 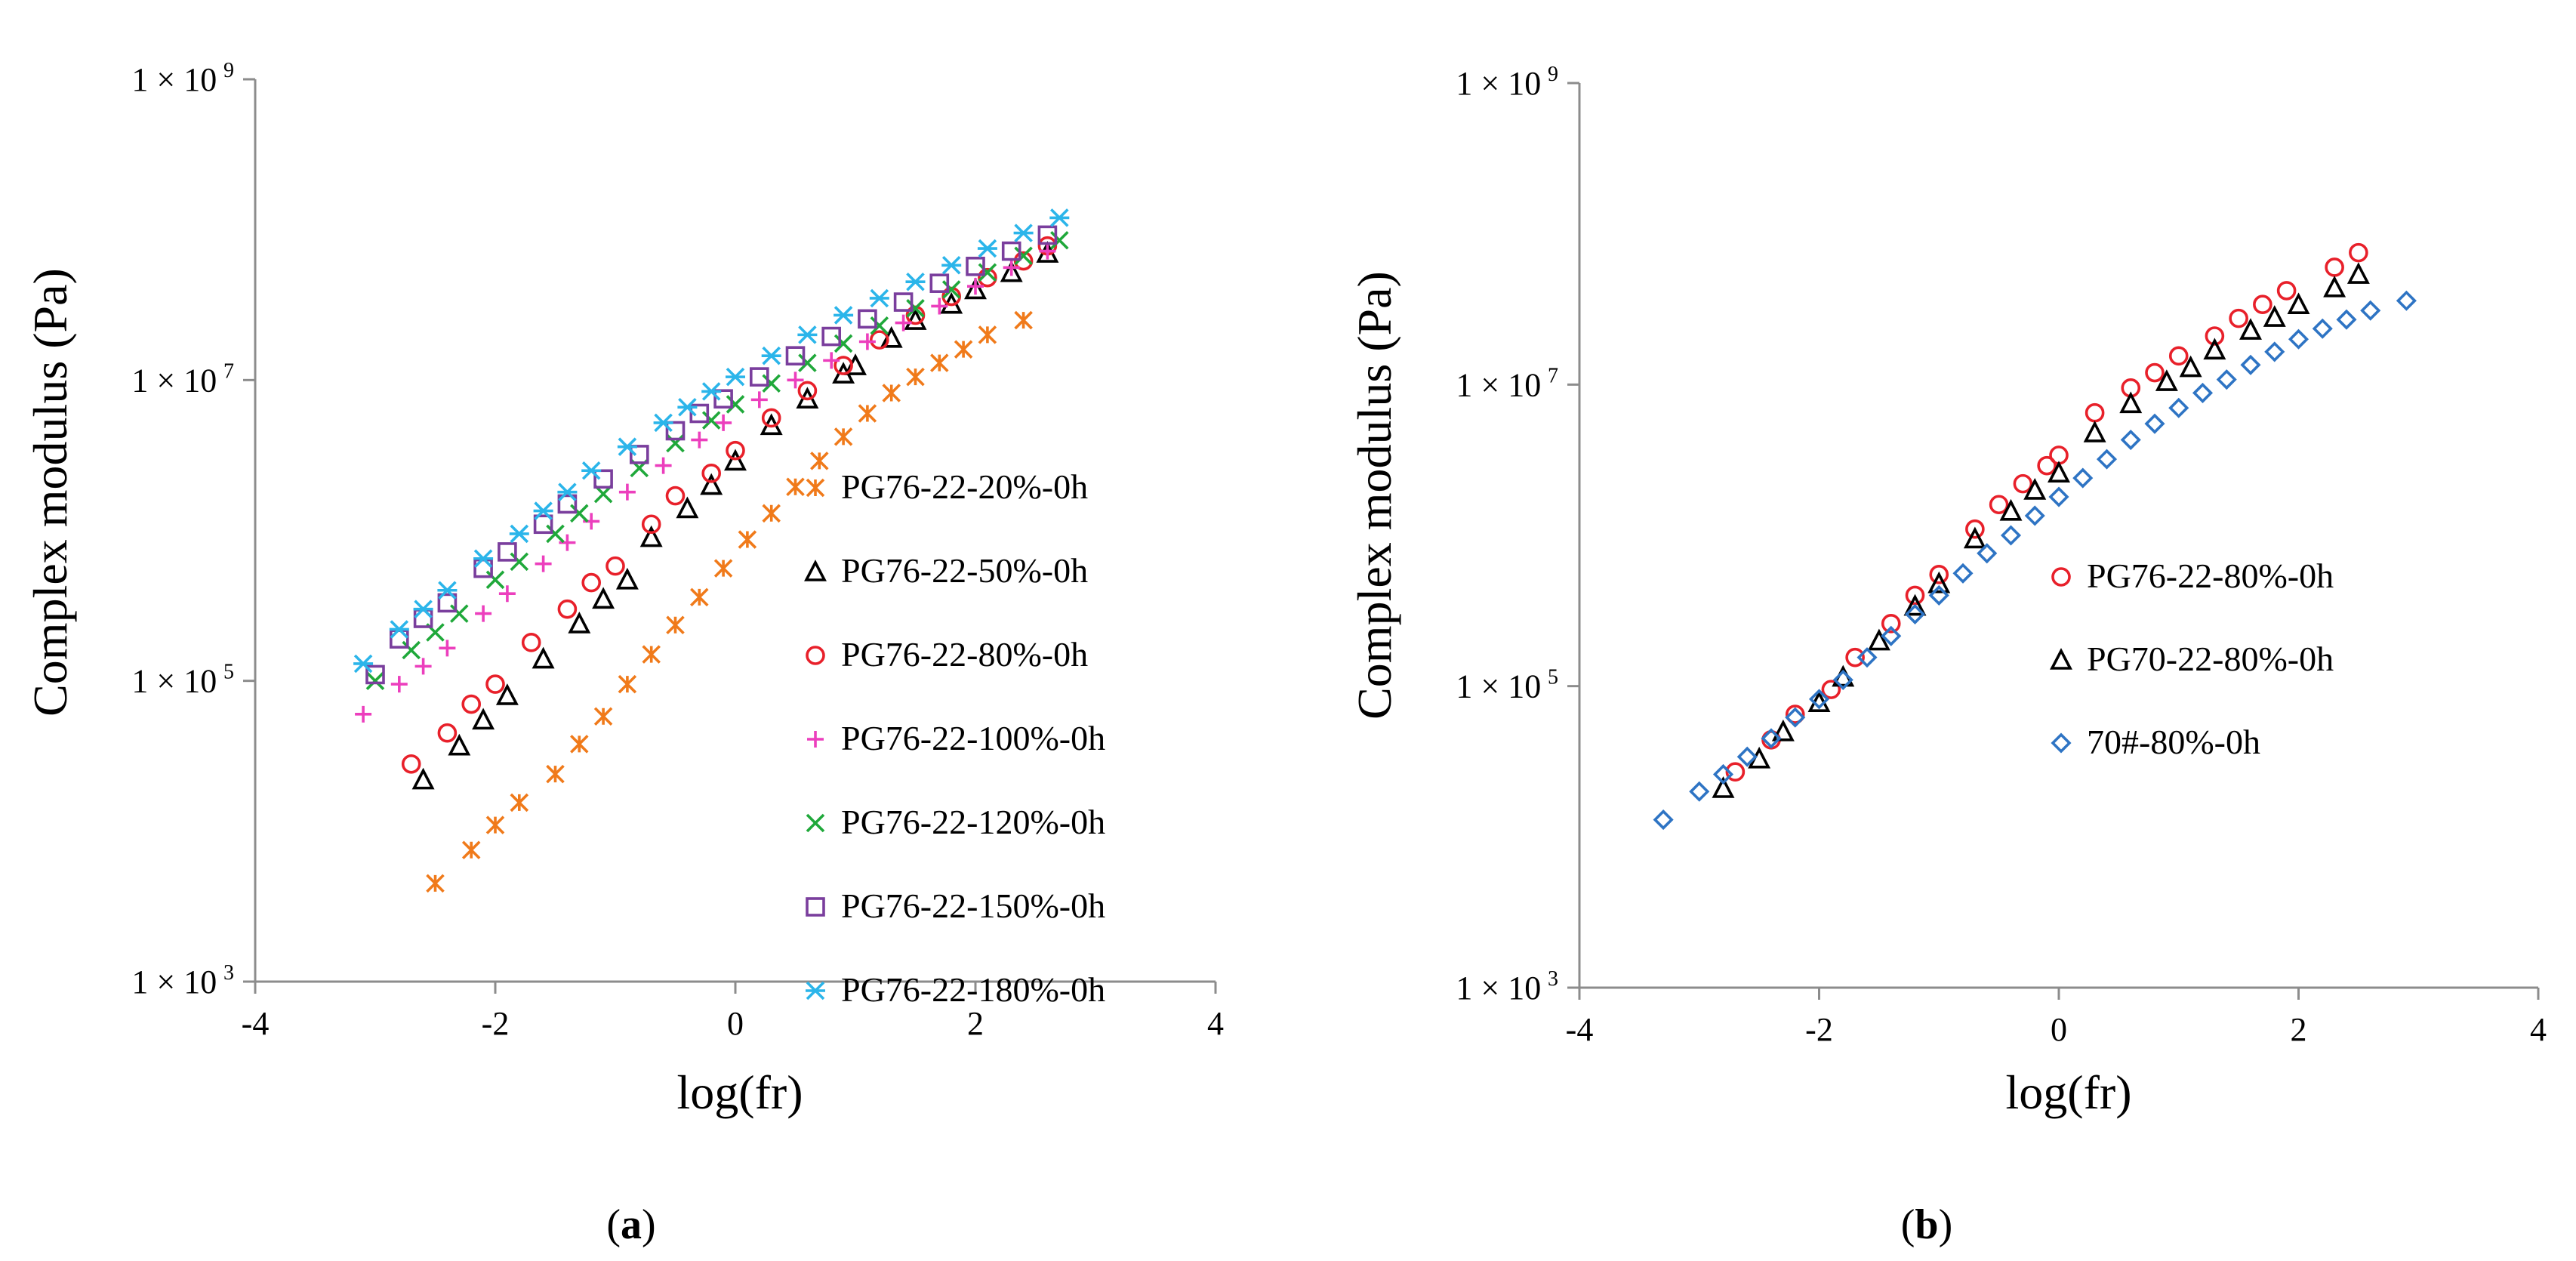 I want to click on panel-label-a: (a), so click(x=630, y=1224).